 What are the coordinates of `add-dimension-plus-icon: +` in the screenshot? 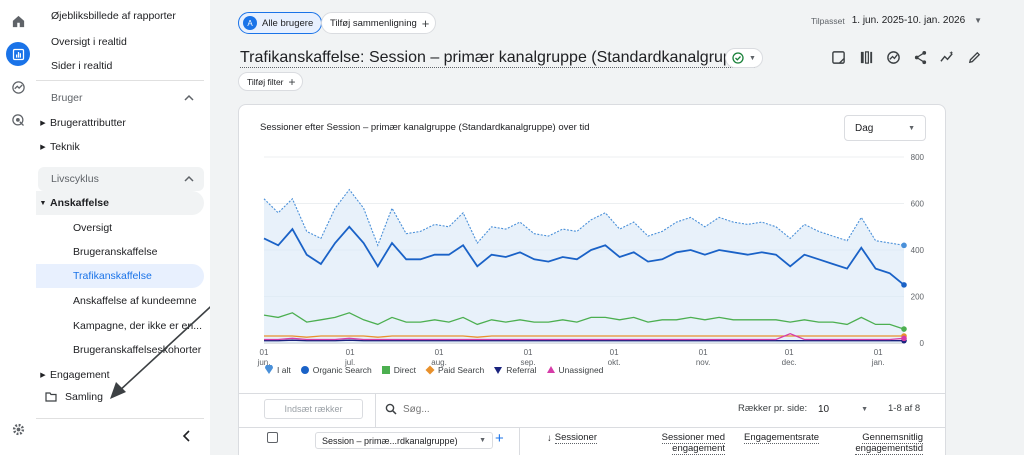 It's located at (499, 438).